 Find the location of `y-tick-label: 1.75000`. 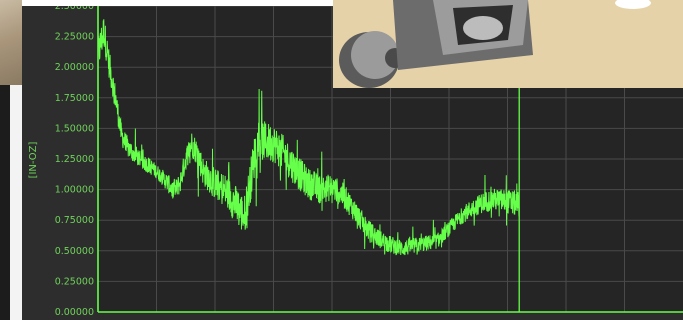

y-tick-label: 1.75000 is located at coordinates (74, 98).